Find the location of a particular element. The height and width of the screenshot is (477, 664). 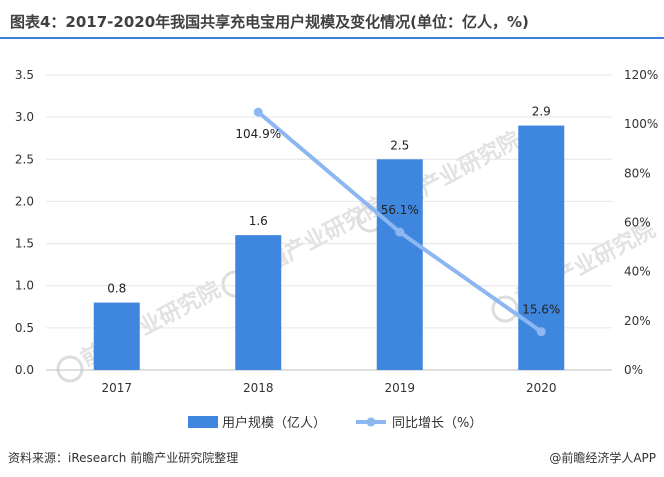

y-right-tick-20%: 20% is located at coordinates (637, 321).